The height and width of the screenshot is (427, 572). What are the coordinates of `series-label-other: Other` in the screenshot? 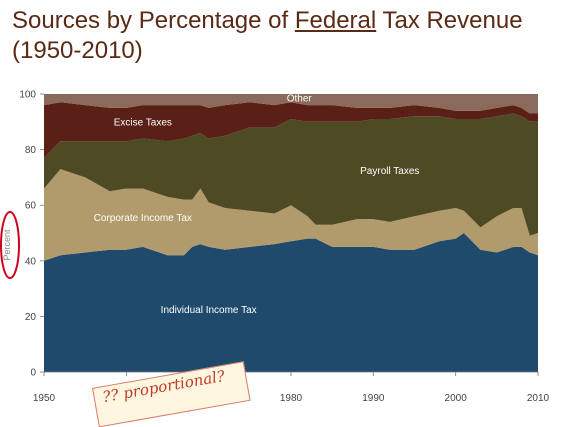 It's located at (300, 99).